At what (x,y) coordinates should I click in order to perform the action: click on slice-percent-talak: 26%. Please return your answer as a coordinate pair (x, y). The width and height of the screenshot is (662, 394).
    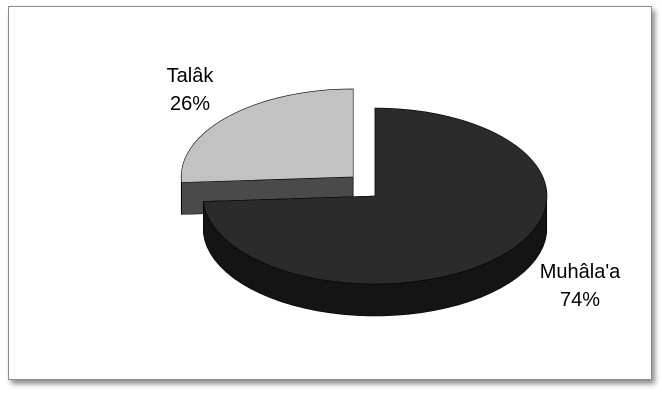
    Looking at the image, I should click on (190, 104).